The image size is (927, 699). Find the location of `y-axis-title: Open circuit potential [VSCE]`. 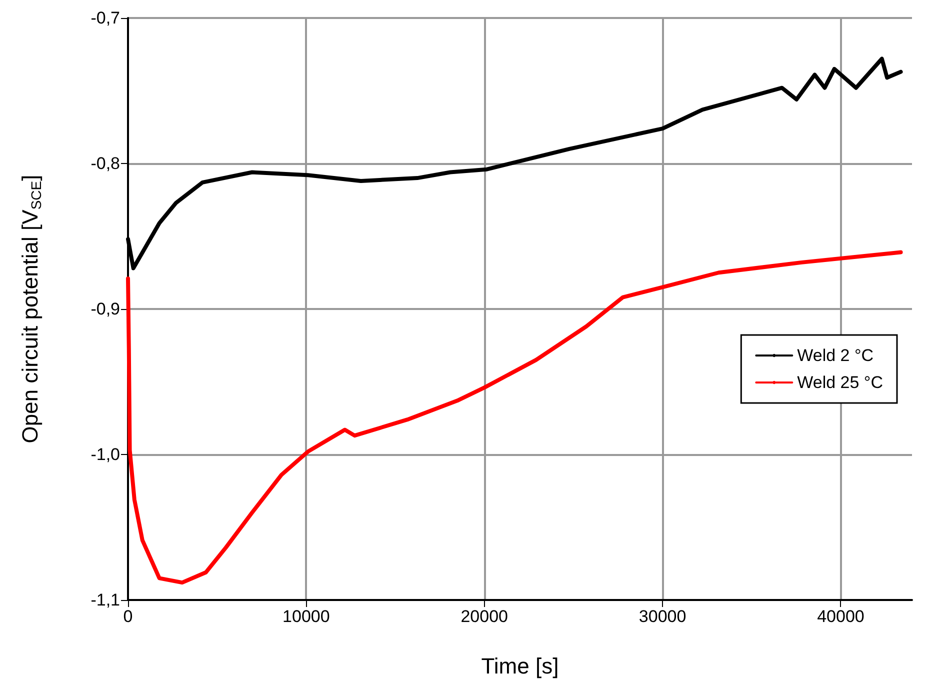

y-axis-title: Open circuit potential [VSCE] is located at coordinates (31, 309).